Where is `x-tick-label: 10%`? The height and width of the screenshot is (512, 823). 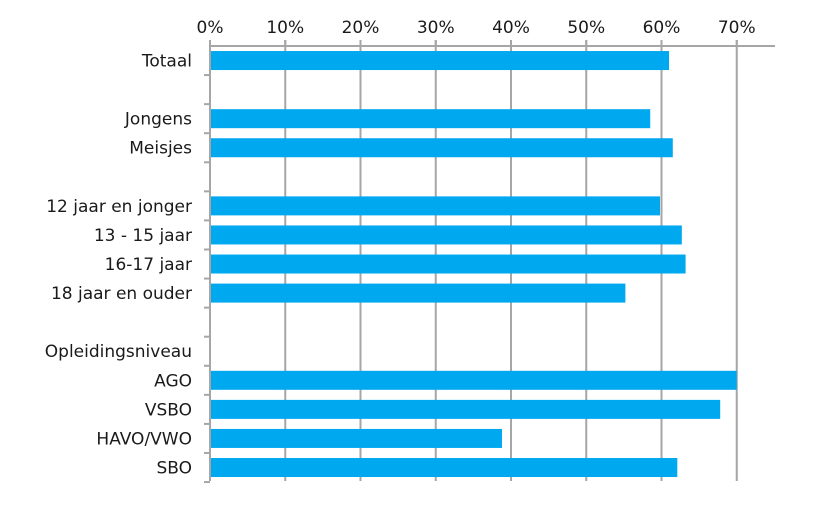
x-tick-label: 10% is located at coordinates (285, 28).